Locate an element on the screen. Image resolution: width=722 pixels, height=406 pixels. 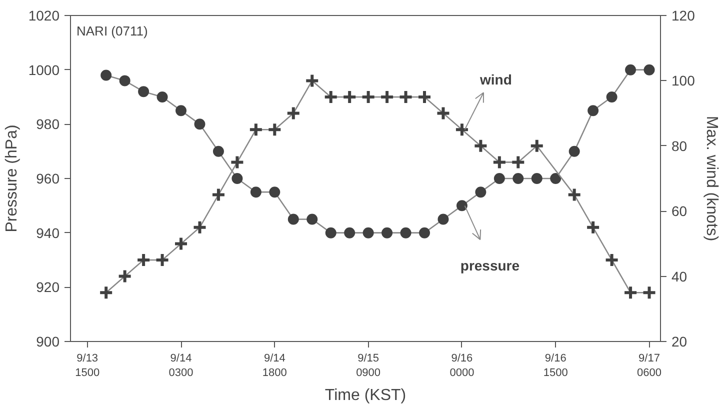
y2-tick-label: 40 is located at coordinates (680, 276).